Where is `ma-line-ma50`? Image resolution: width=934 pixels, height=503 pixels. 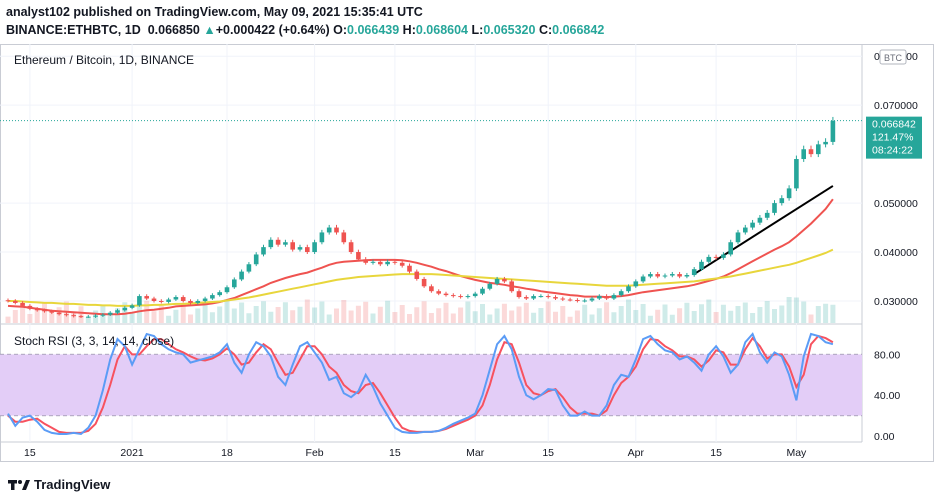
ma-line-ma50 is located at coordinates (421, 277).